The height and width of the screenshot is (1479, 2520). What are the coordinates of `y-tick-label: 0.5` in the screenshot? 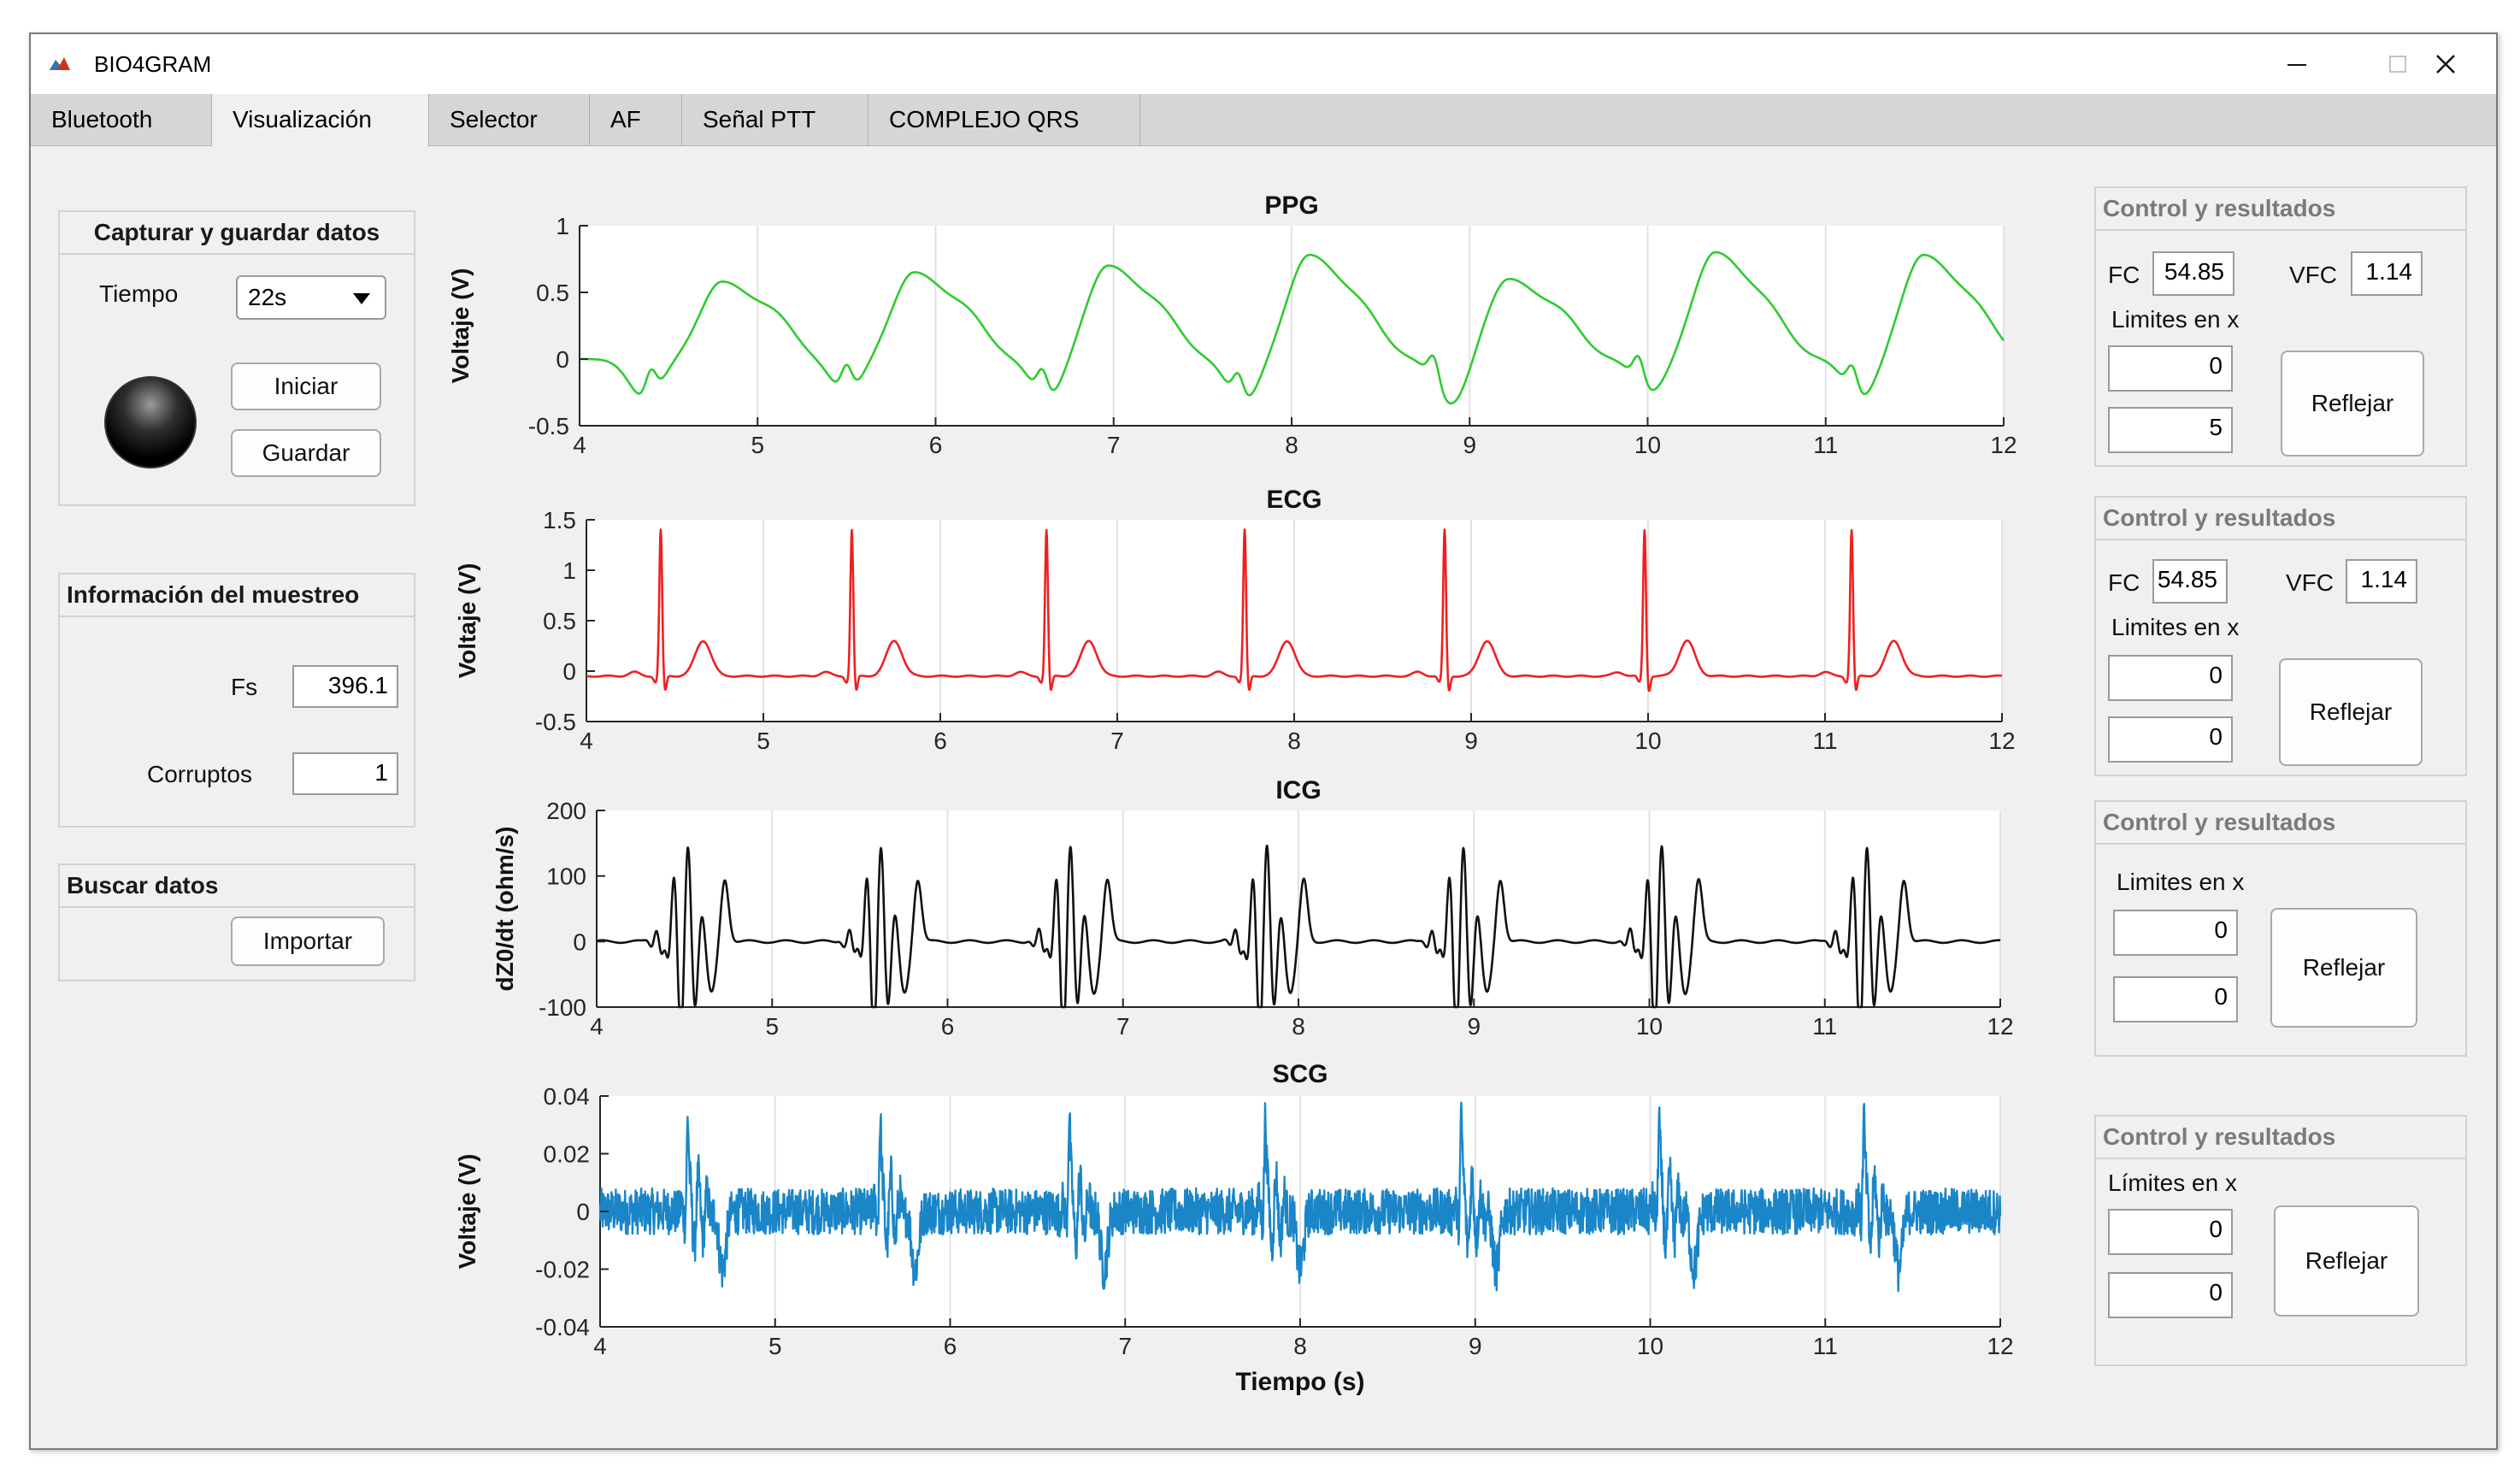 It's located at (552, 293).